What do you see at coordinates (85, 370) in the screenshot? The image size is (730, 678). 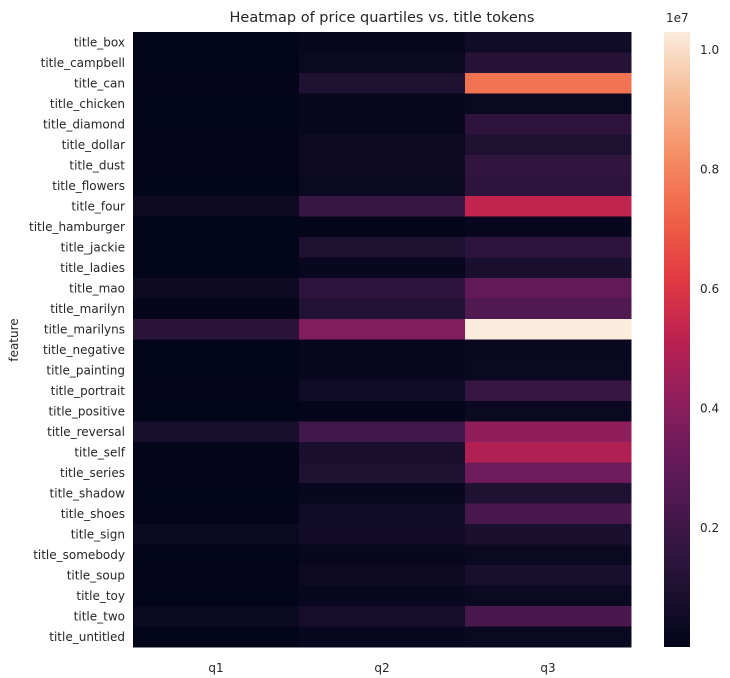 I see `y-tick-label: title_painting` at bounding box center [85, 370].